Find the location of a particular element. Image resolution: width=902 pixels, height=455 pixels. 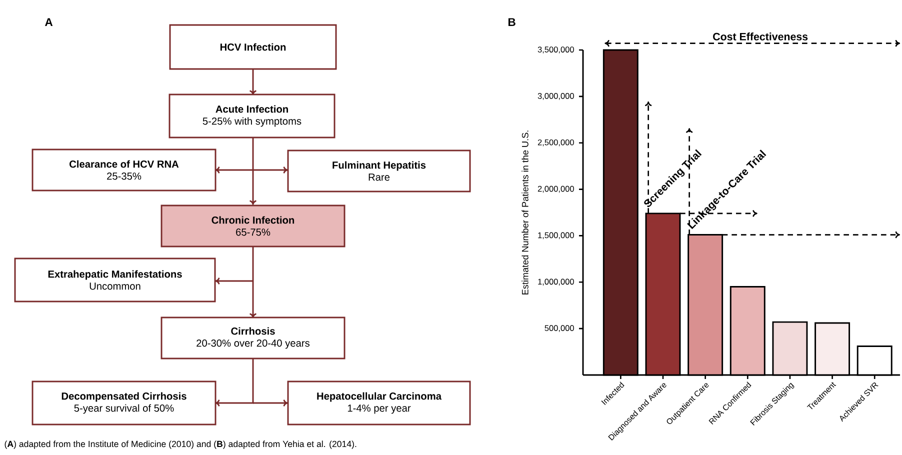

text: (A) adapted from the Institute of Medicine (2010) and (B) adapted from Yehia et al. (2014). is located at coordinates (180, 444).